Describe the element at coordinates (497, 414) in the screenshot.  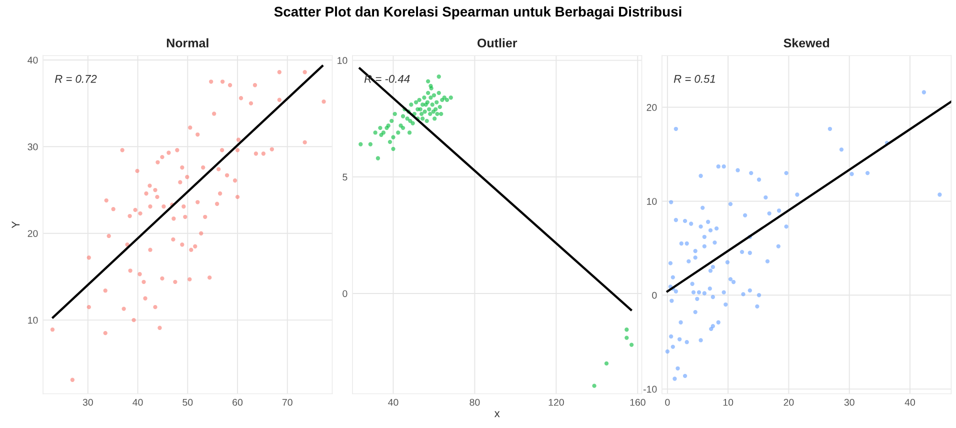
I see `x-axis-title: x` at that location.